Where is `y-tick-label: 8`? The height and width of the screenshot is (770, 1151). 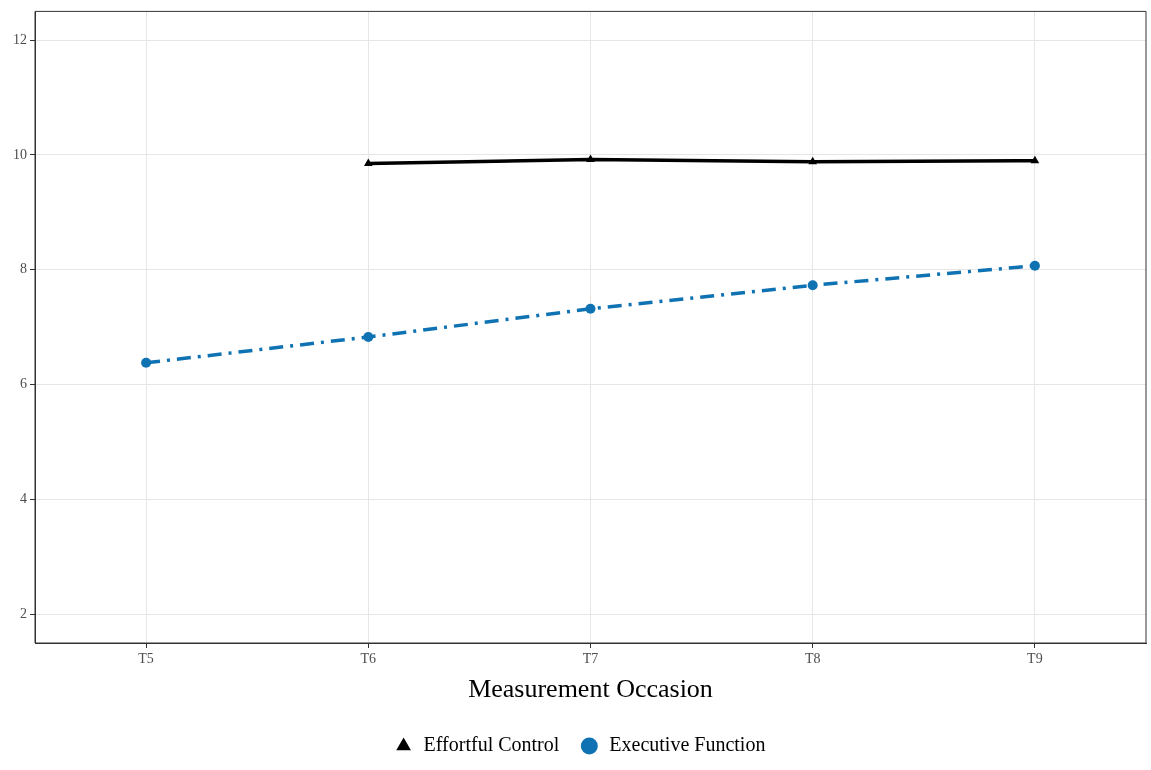 y-tick-label: 8 is located at coordinates (23, 269).